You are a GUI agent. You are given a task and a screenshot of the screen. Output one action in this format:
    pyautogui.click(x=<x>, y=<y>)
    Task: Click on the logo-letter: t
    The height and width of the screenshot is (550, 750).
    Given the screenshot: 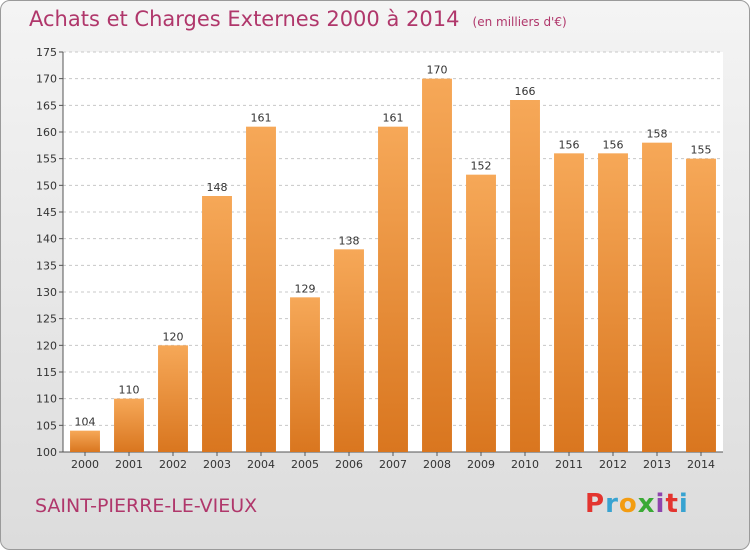 What is the action you would take?
    pyautogui.click(x=672, y=504)
    